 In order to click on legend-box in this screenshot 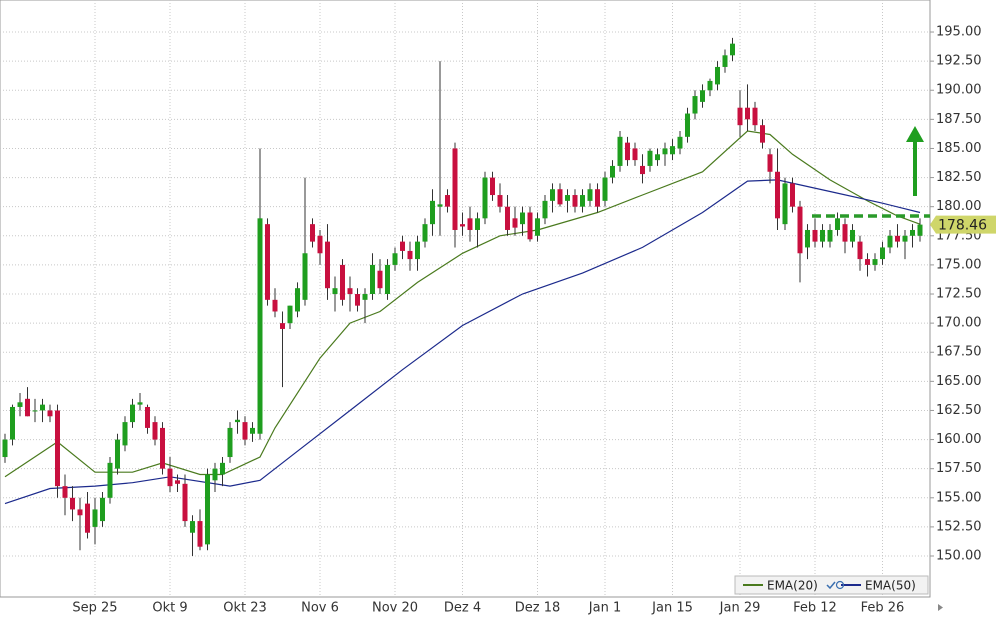, I will do `click(831, 585)`.